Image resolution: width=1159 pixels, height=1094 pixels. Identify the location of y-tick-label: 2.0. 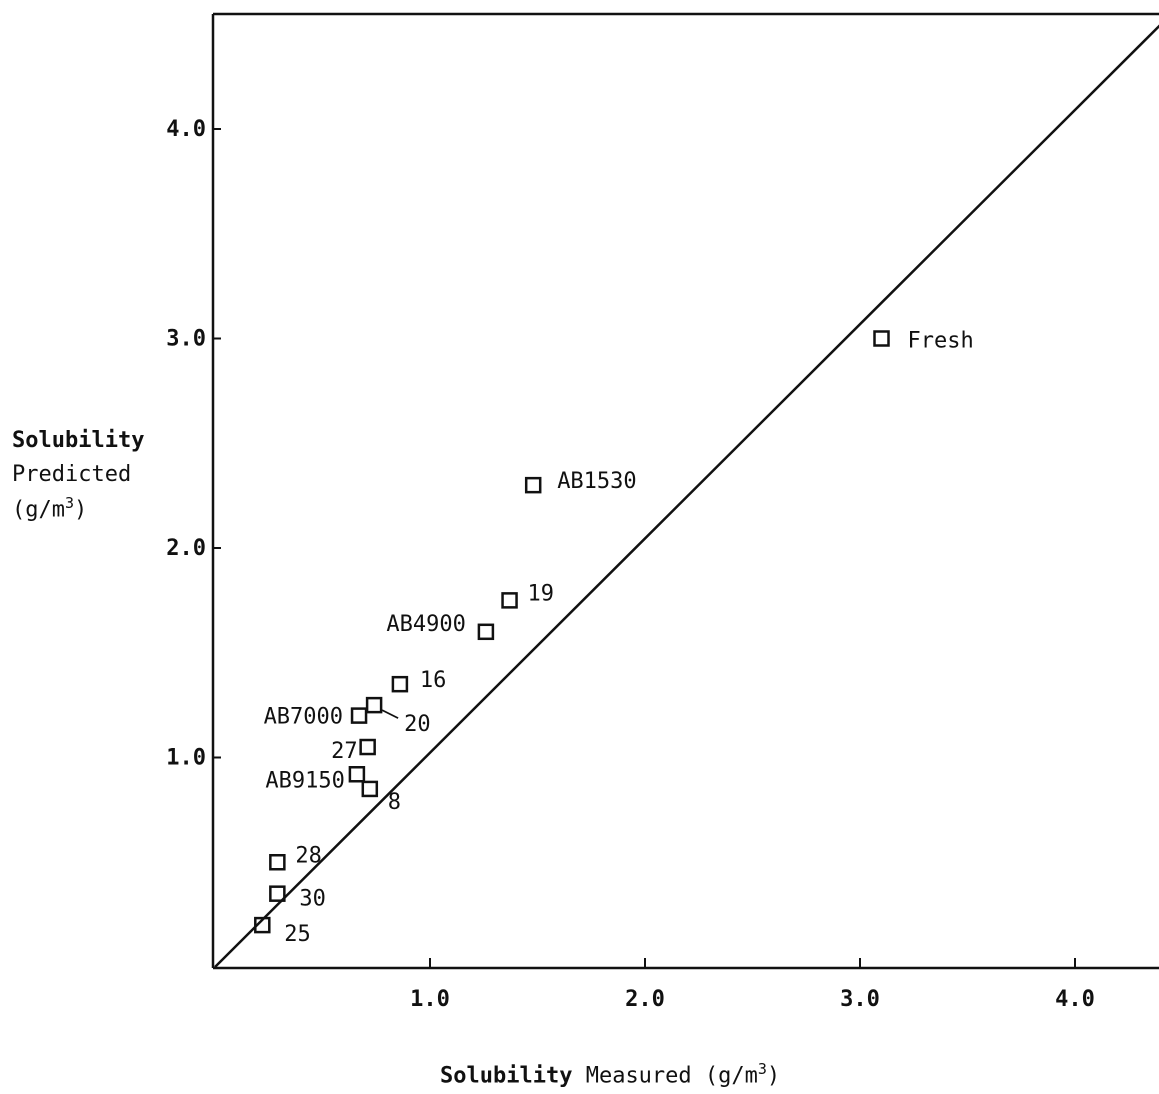
(186, 548).